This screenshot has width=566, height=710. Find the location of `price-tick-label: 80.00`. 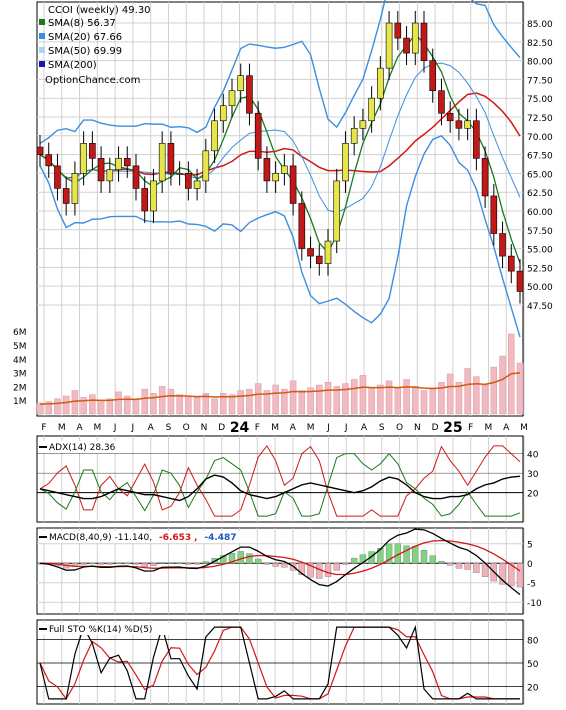

price-tick-label: 80.00 is located at coordinates (540, 63).